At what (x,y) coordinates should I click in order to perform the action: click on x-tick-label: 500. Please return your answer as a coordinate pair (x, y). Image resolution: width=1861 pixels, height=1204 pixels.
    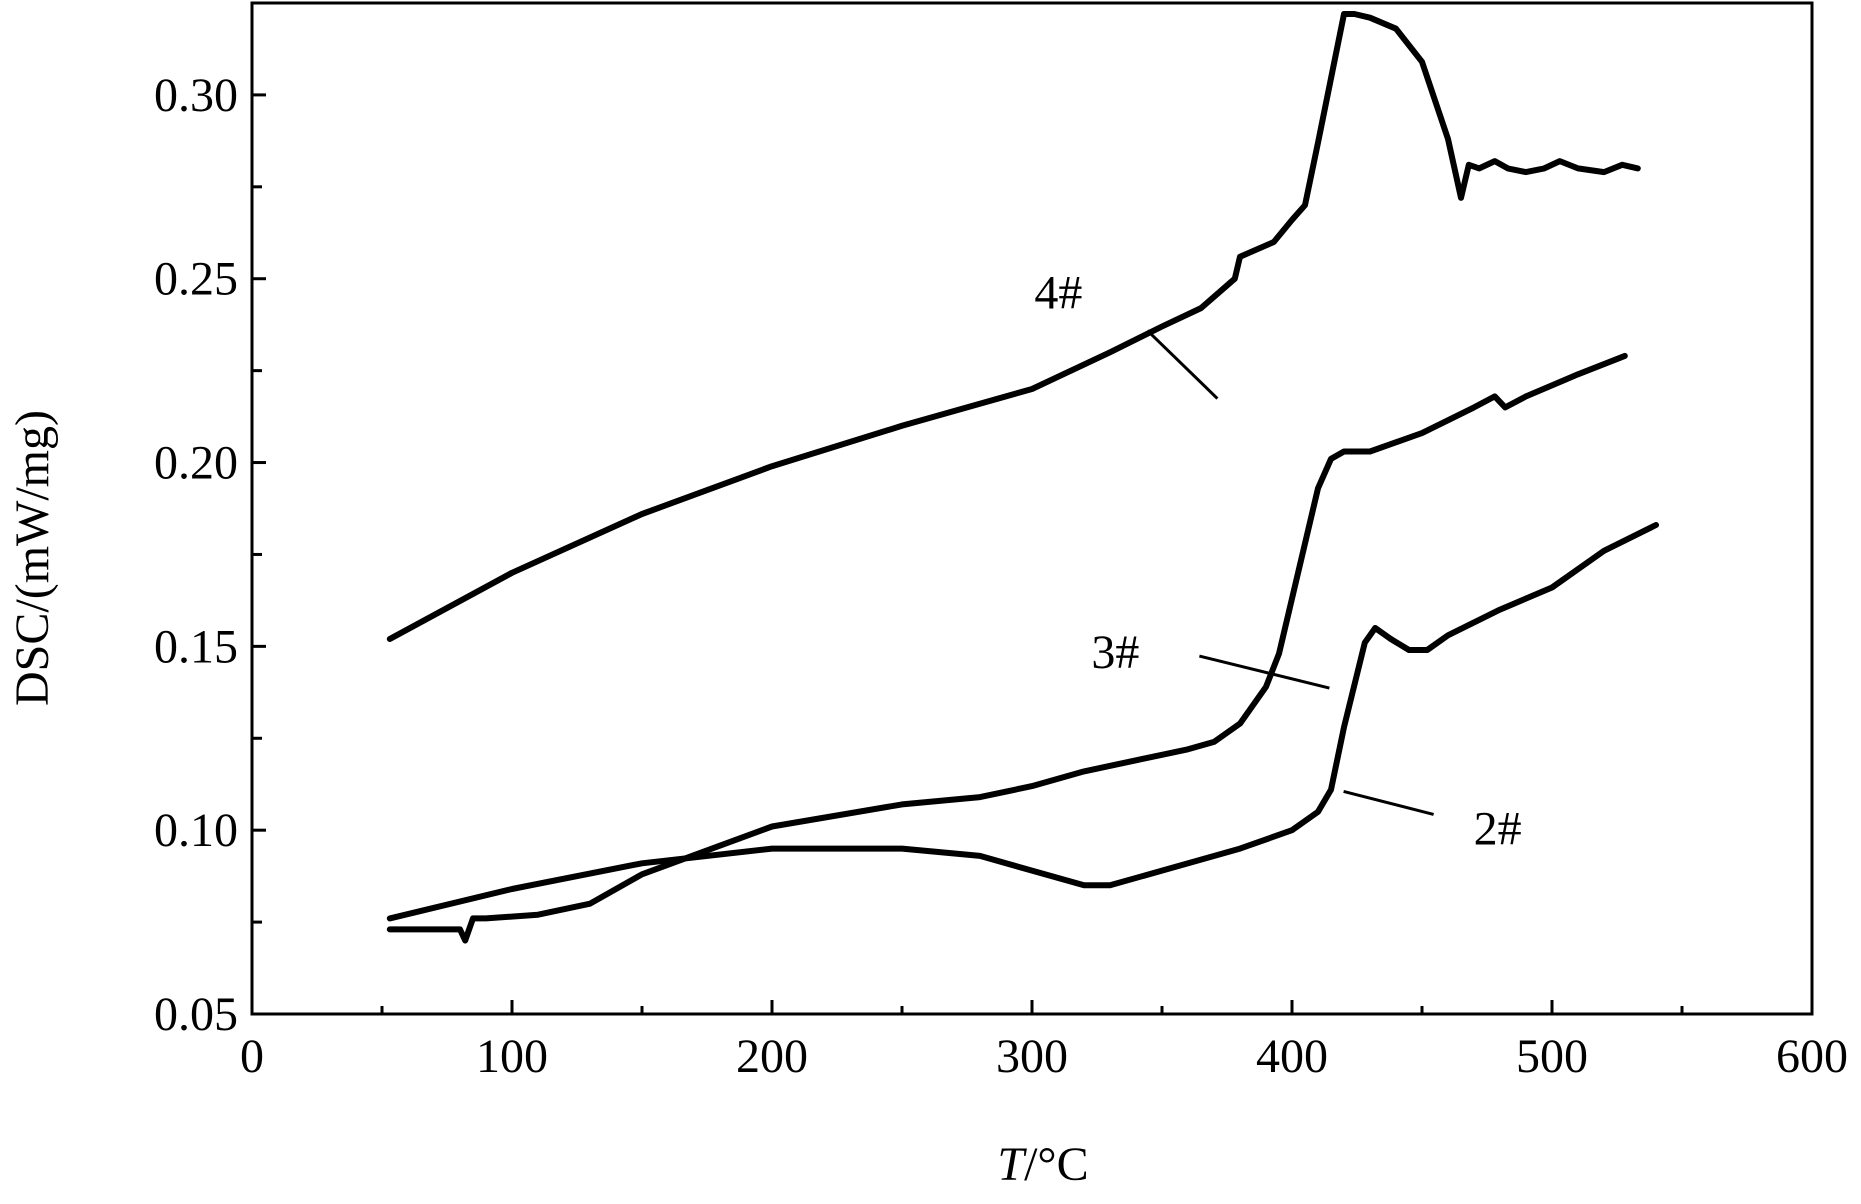
    Looking at the image, I should click on (1552, 1056).